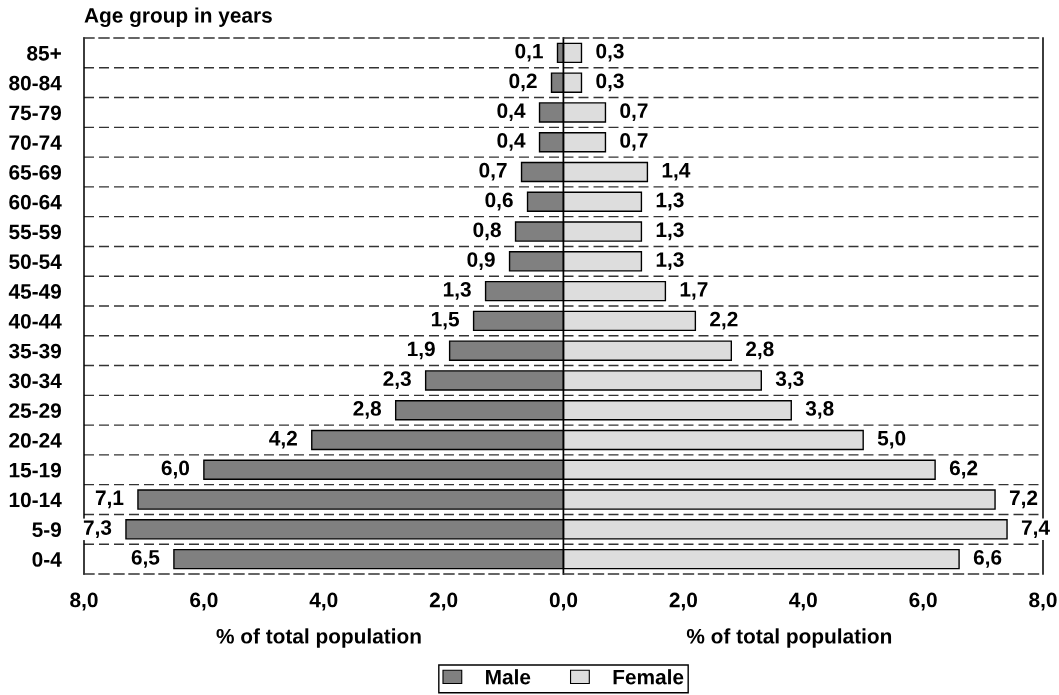 This screenshot has height=695, width=1059. What do you see at coordinates (35, 291) in the screenshot?
I see `y-tick-label: 45-49` at bounding box center [35, 291].